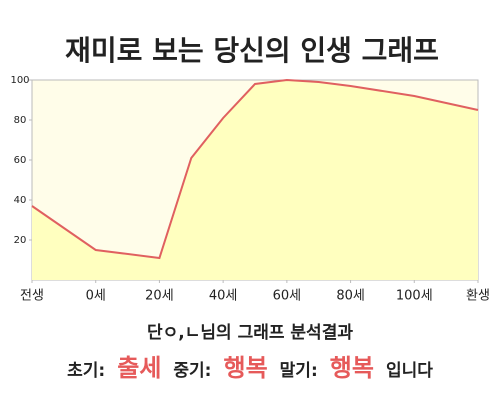 The width and height of the screenshot is (500, 400). Describe the element at coordinates (159, 296) in the screenshot. I see `x-tick-label: 20세` at that location.